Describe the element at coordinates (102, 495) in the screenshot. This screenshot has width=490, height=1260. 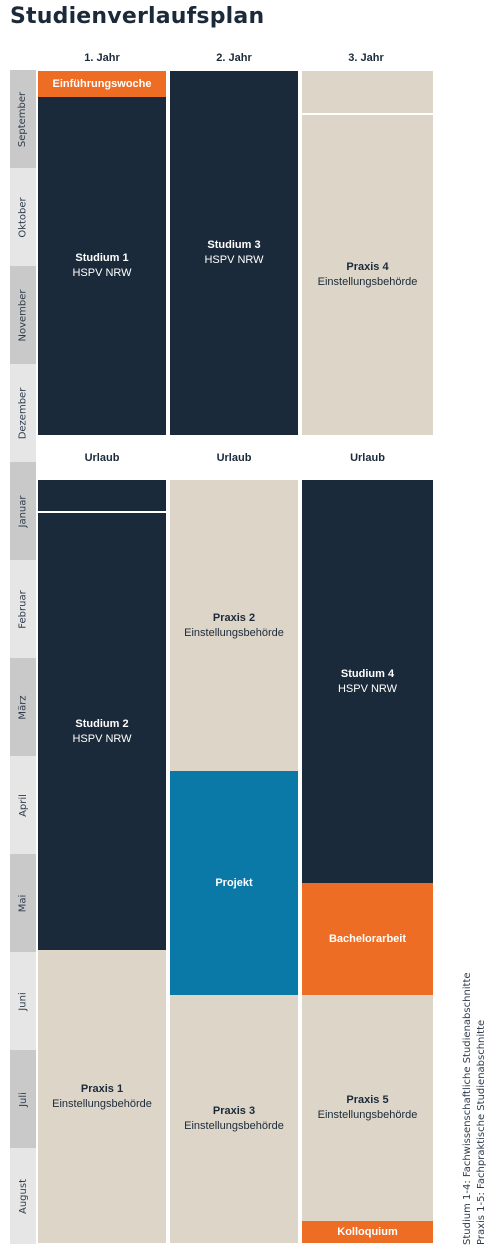
I see `studium-2-start-block` at that location.